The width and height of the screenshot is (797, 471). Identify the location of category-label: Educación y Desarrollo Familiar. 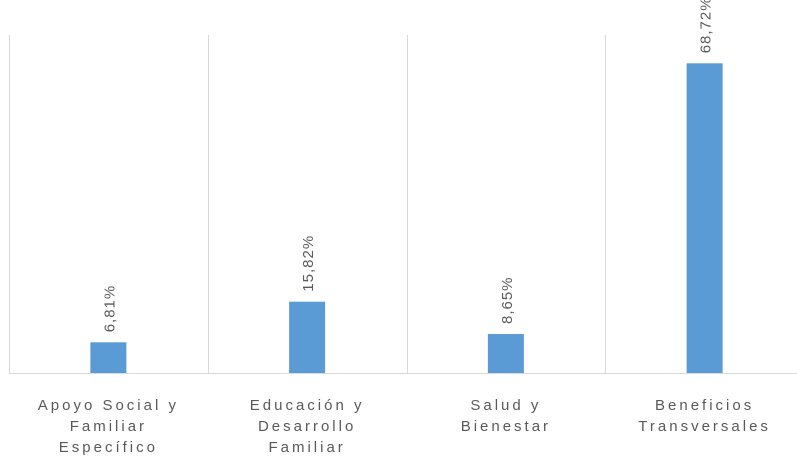
(307, 426).